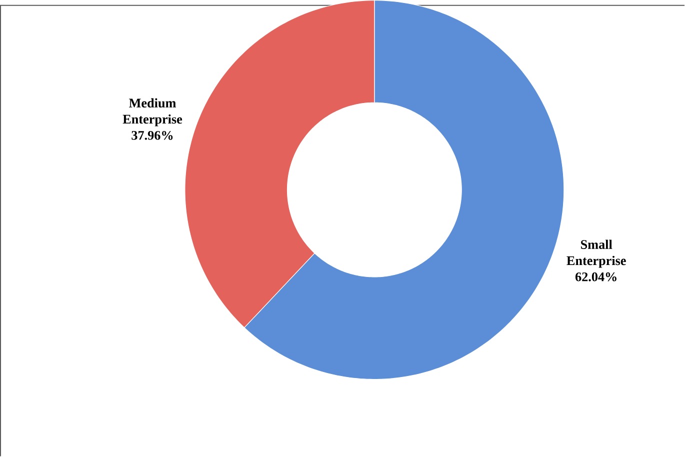  Describe the element at coordinates (595, 277) in the screenshot. I see `data-label: 62.04%` at that location.